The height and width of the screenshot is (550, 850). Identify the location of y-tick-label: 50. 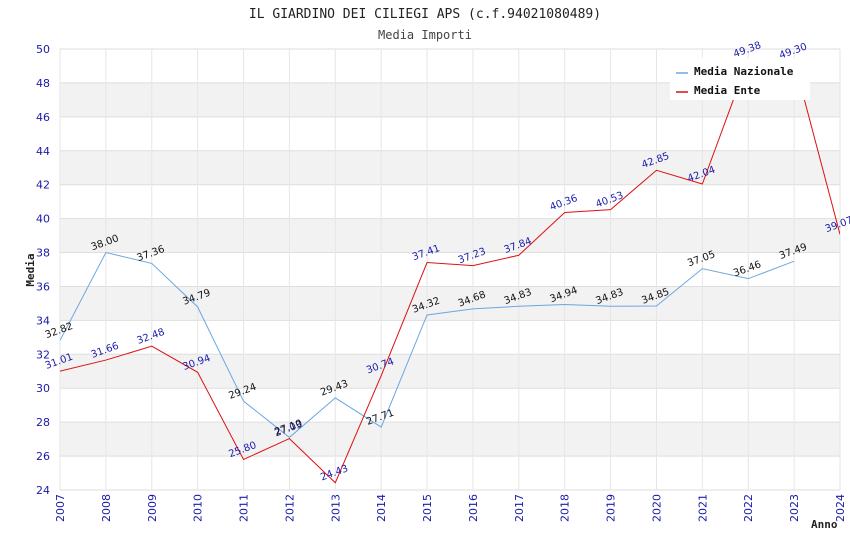
(43, 49).